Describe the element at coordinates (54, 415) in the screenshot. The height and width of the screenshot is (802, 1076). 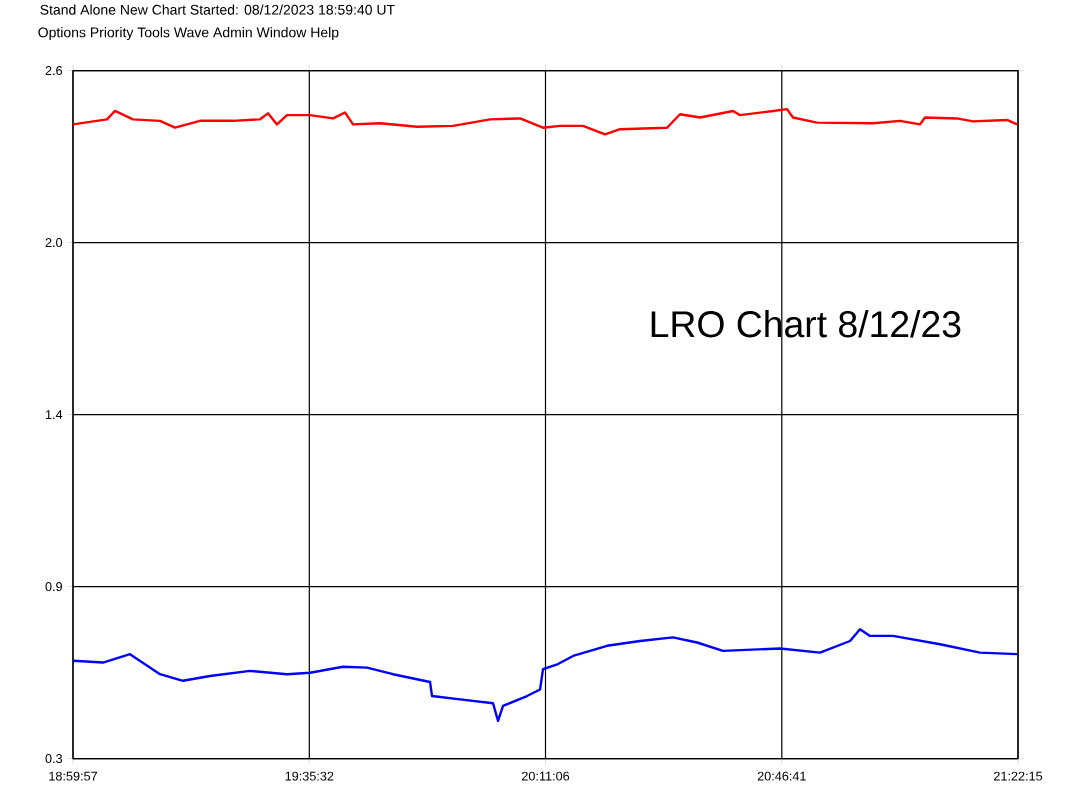
I see `y-tick-label: 1.4` at that location.